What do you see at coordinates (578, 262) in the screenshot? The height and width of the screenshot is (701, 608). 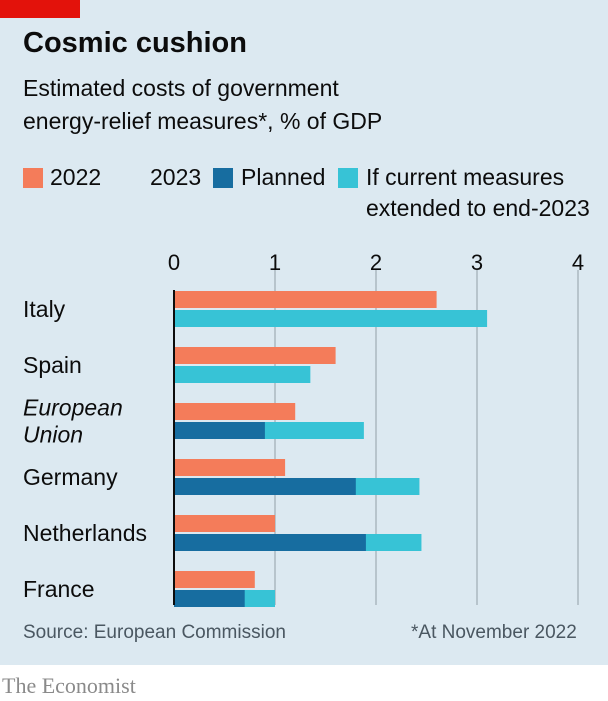 I see `x-tick-label: 4` at bounding box center [578, 262].